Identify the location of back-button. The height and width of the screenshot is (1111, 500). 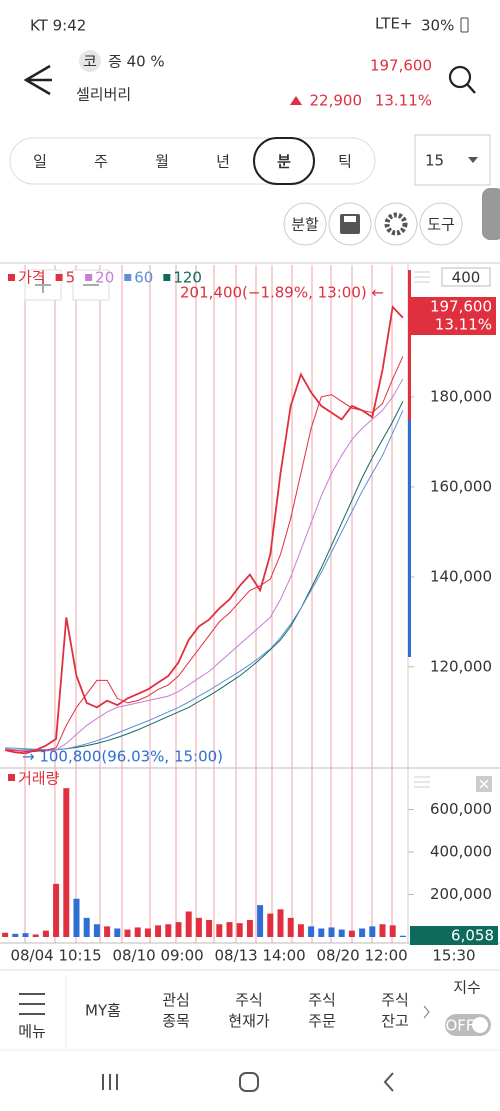
(37, 80).